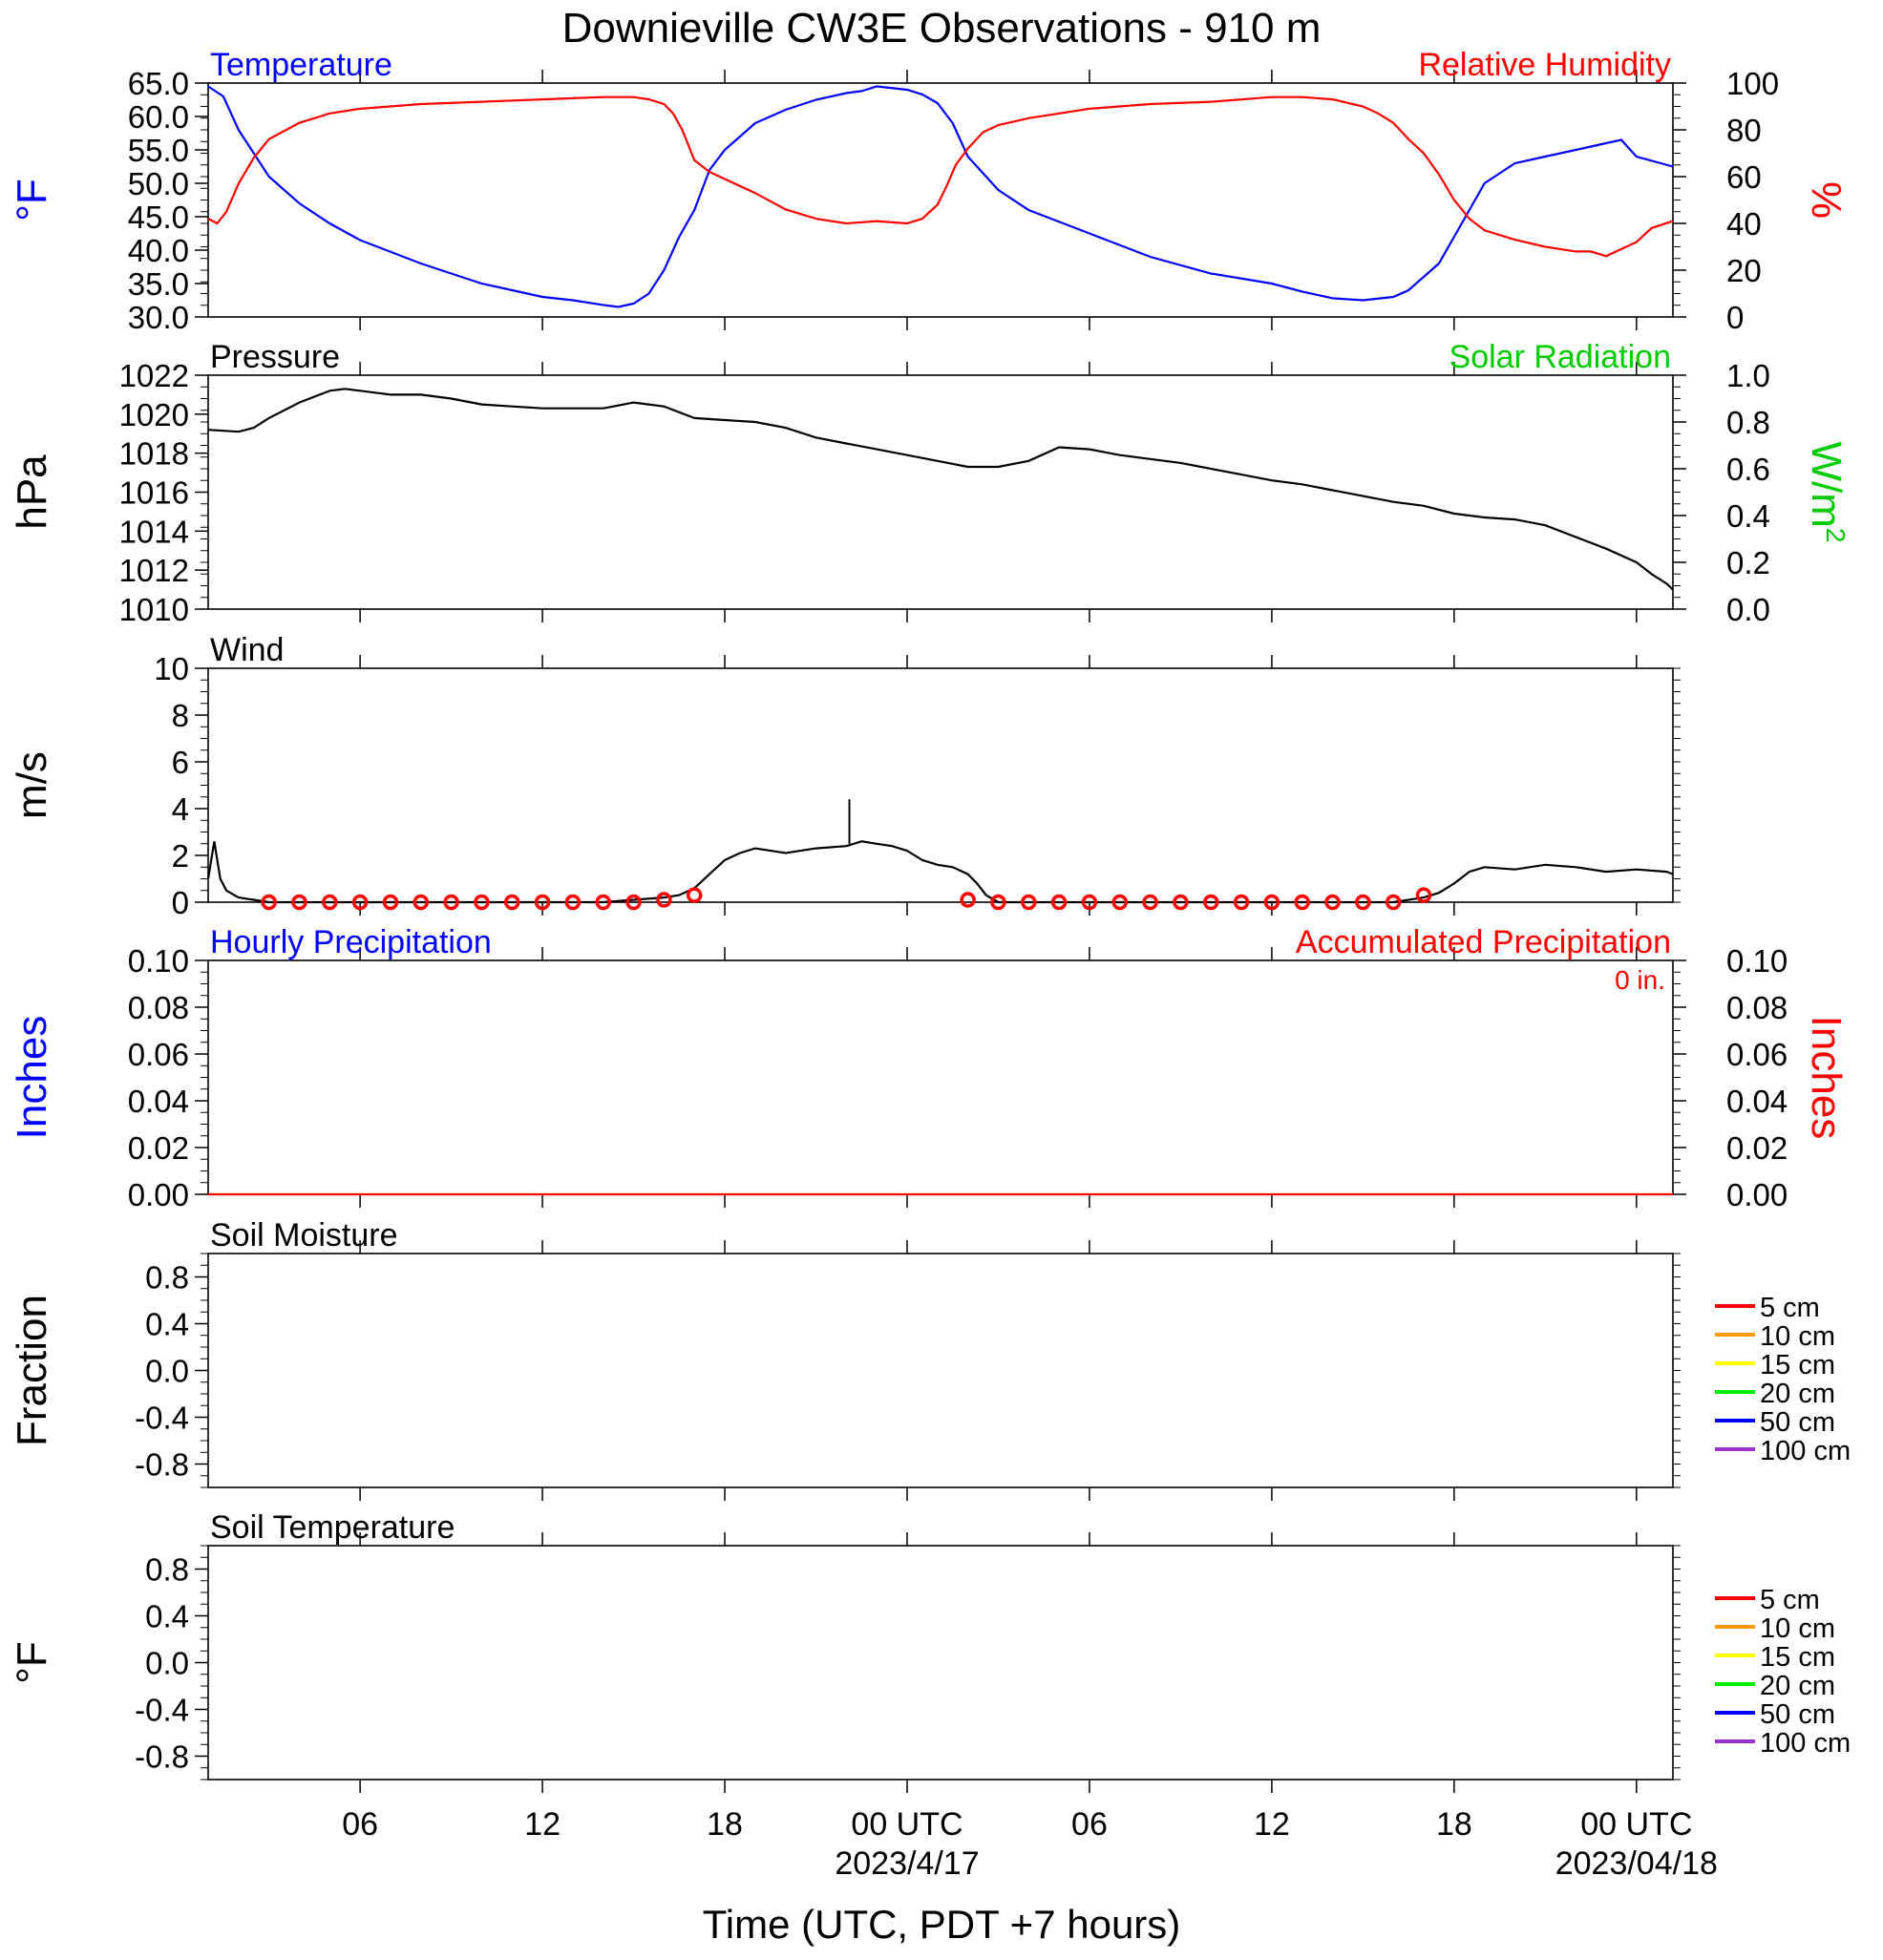 This screenshot has height=1960, width=1883. Describe the element at coordinates (158, 284) in the screenshot. I see `y-tick-label-left: 35.0` at that location.